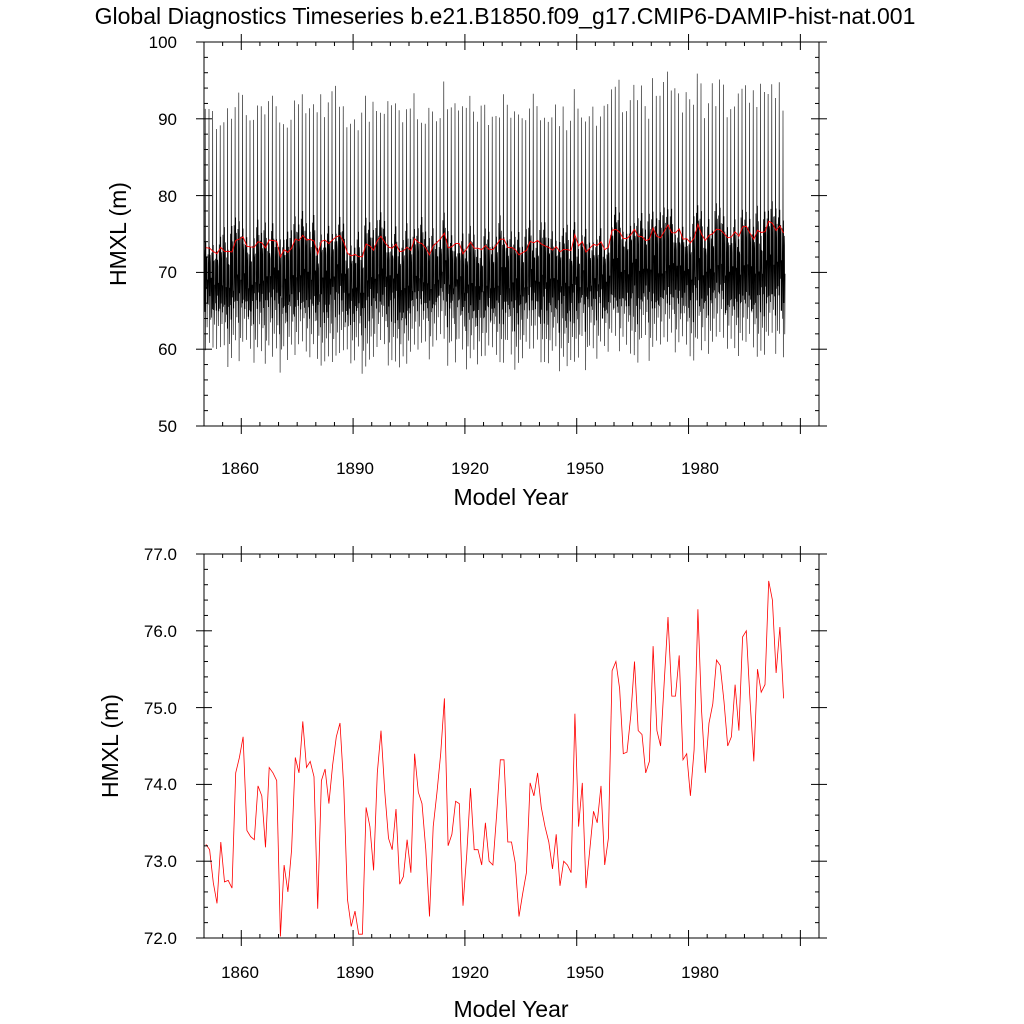  I want to click on top-x-tick-label: 1860, so click(240, 468).